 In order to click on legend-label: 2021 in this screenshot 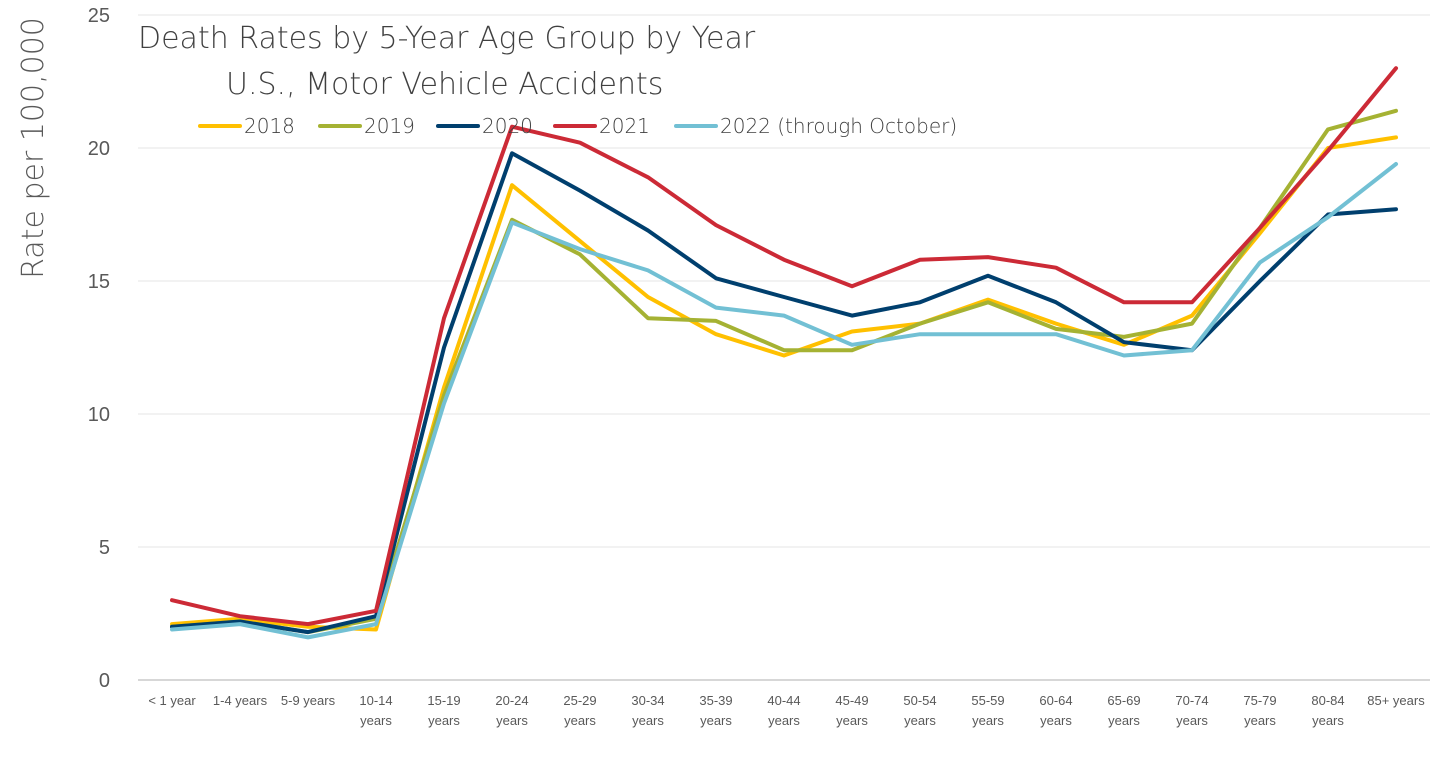, I will do `click(624, 126)`.